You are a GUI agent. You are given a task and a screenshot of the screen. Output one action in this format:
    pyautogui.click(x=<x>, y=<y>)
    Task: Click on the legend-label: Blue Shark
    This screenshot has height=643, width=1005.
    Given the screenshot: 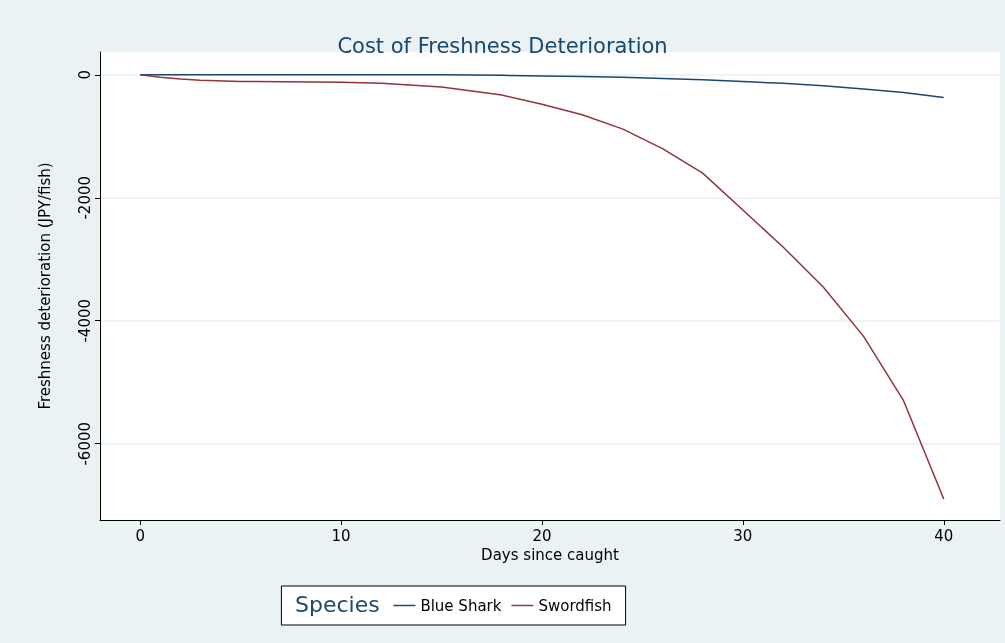 What is the action you would take?
    pyautogui.click(x=461, y=605)
    